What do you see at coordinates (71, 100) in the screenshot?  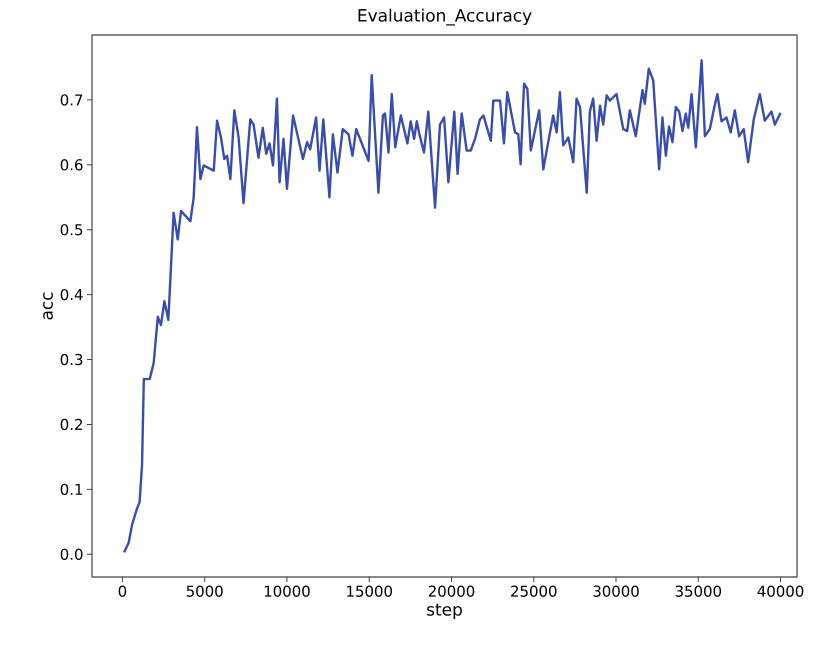 I see `y-tick-label: 0.7` at bounding box center [71, 100].